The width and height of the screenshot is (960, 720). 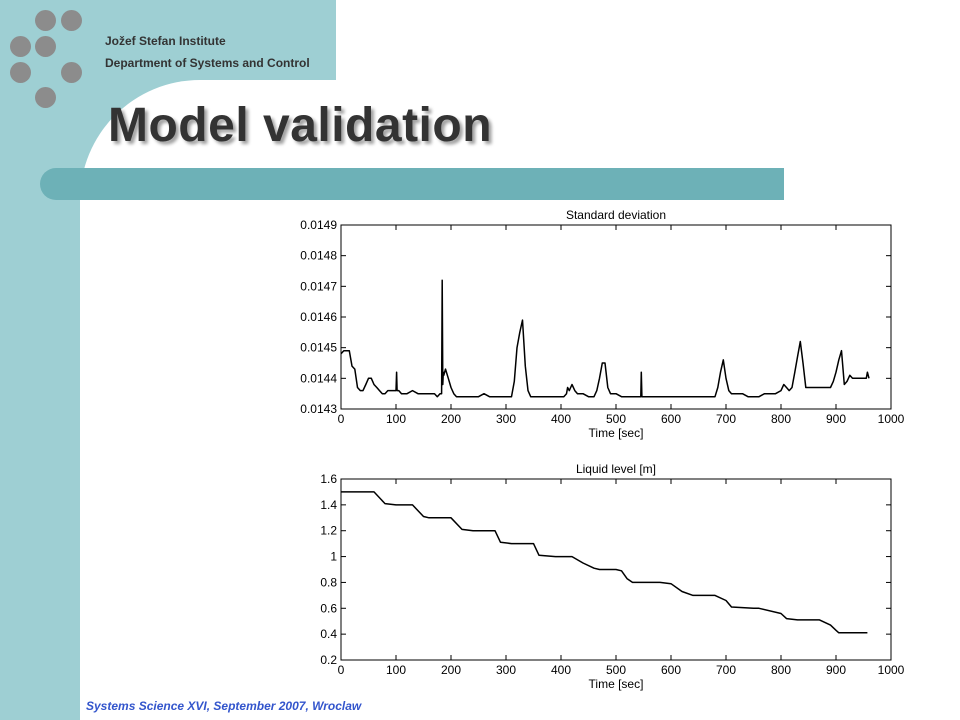 I want to click on y-tick-label: 0.4, so click(x=328, y=634).